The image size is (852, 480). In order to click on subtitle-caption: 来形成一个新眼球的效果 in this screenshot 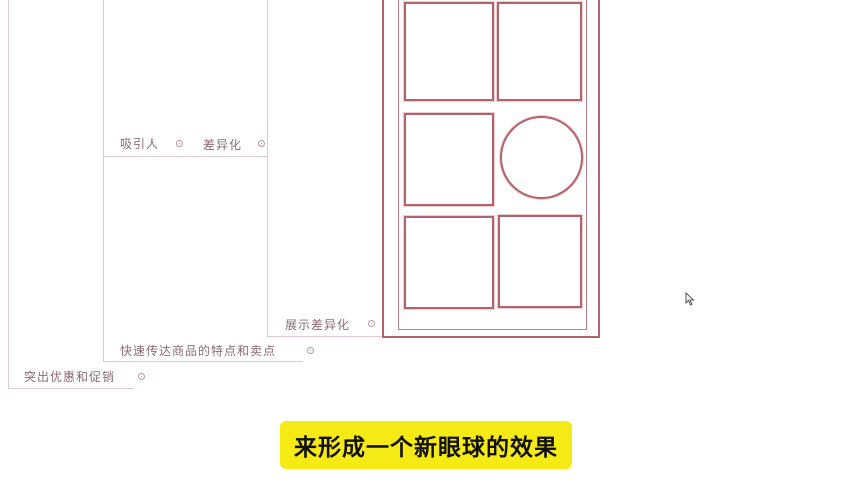, I will do `click(426, 445)`.